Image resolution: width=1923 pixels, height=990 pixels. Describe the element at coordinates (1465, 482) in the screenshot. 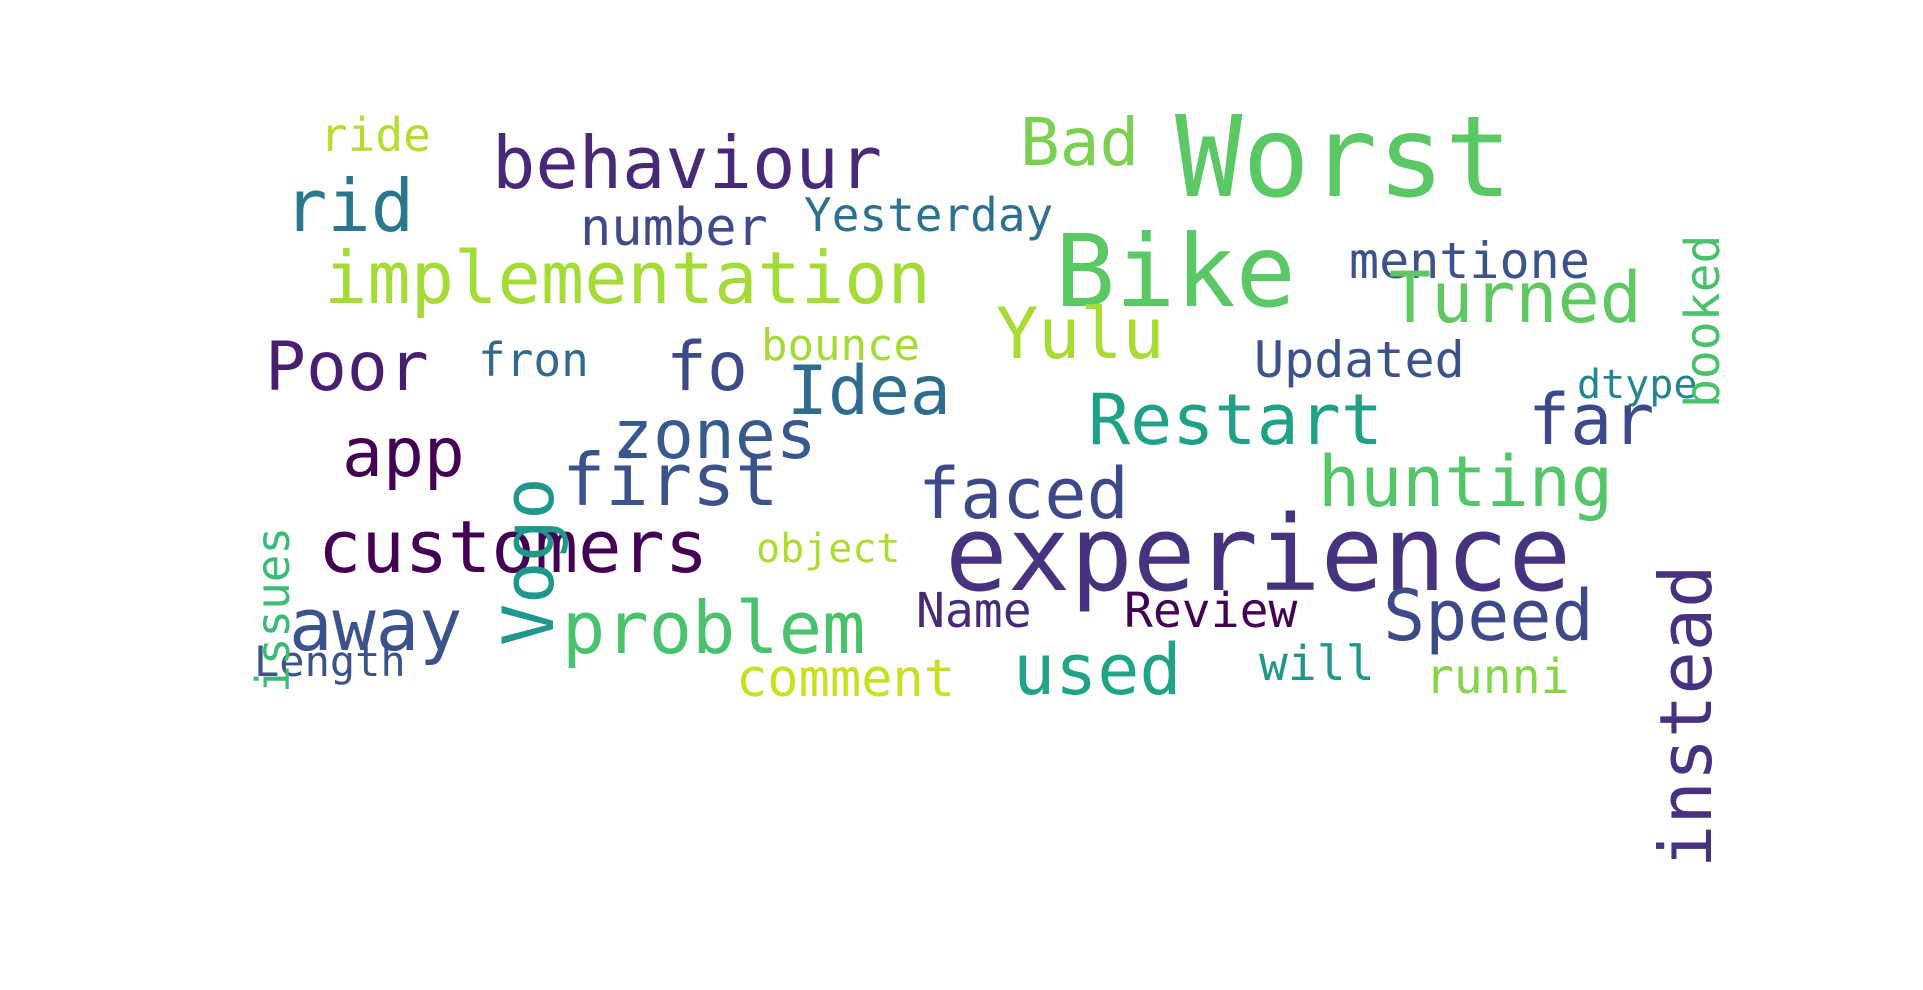

I see `word-hunting: hunting` at that location.